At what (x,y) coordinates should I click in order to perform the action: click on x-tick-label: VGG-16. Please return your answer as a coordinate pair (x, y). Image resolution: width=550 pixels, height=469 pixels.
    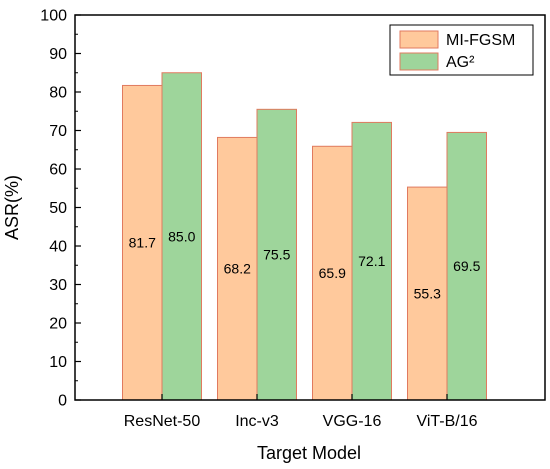
    Looking at the image, I should click on (352, 421).